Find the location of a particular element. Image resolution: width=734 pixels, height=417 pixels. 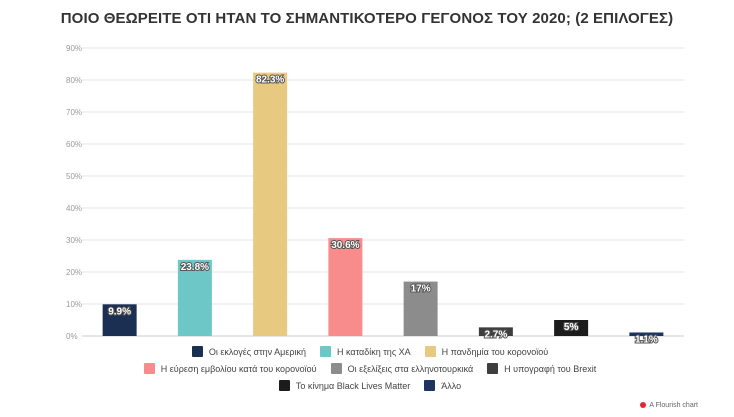

y-tick-label: 90% is located at coordinates (74, 48).